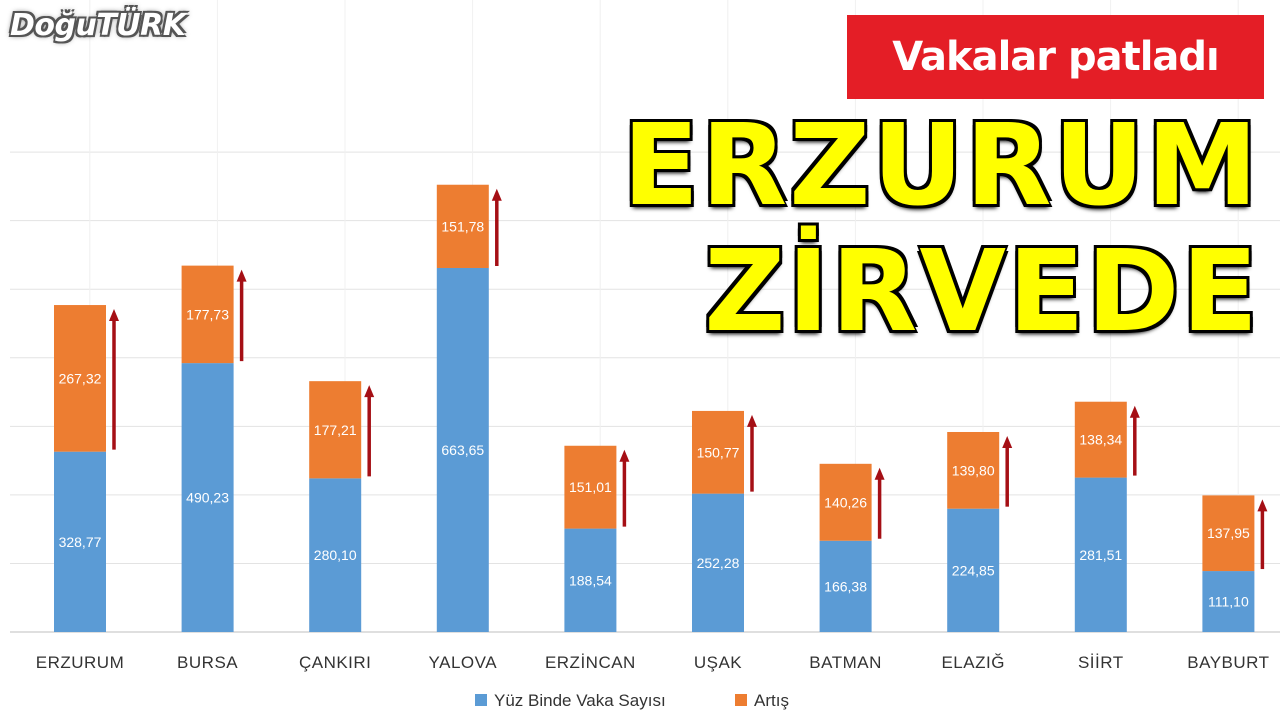 This screenshot has height=720, width=1280. Describe the element at coordinates (771, 700) in the screenshot. I see `legend-label-increase: Artış` at that location.